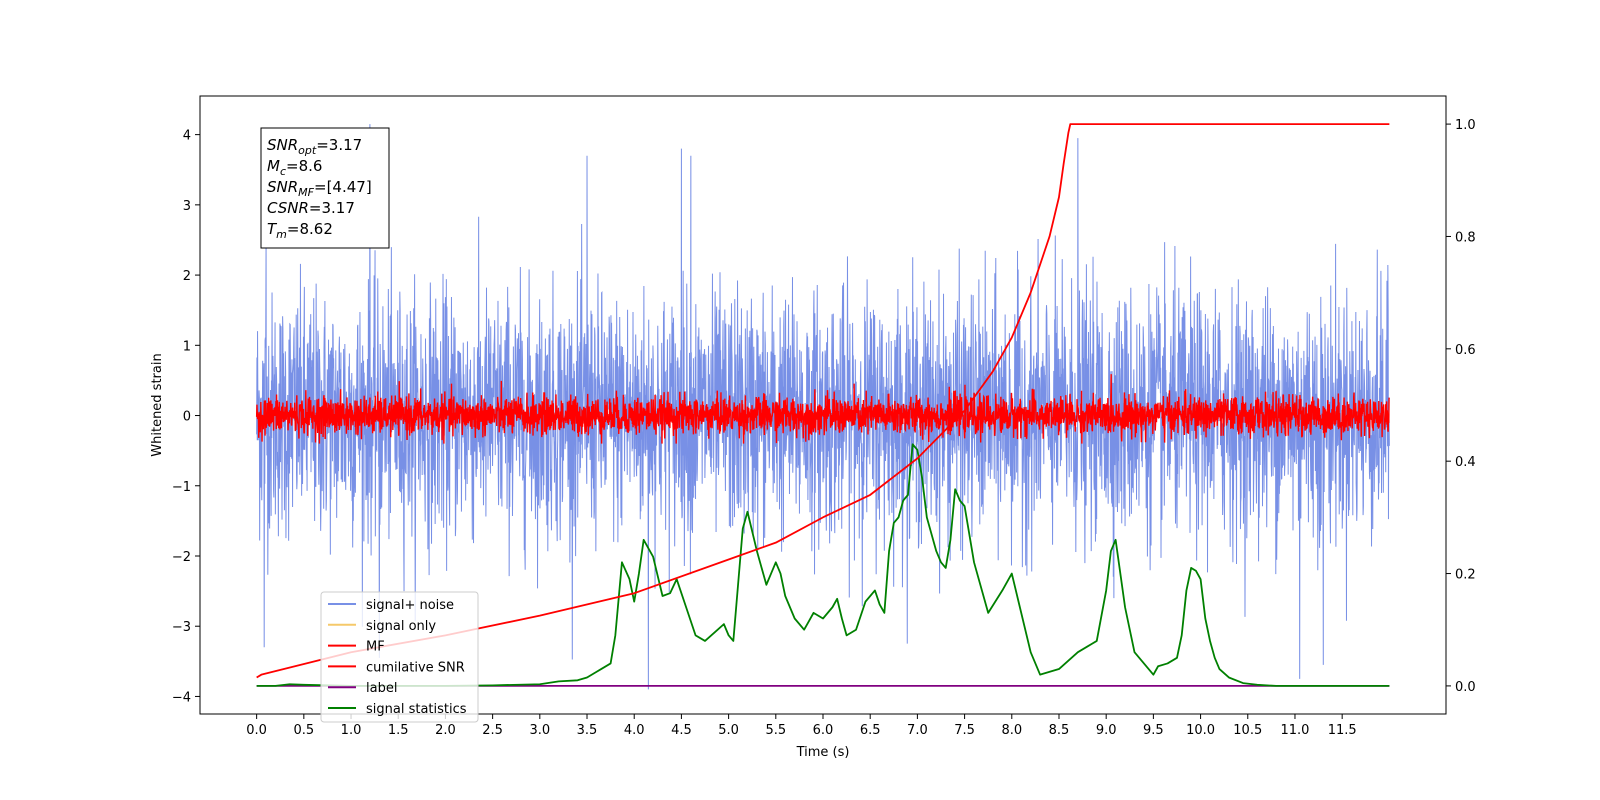 The width and height of the screenshot is (1600, 800). What do you see at coordinates (306, 192) in the screenshot?
I see `annotation-subscript: MF` at bounding box center [306, 192].